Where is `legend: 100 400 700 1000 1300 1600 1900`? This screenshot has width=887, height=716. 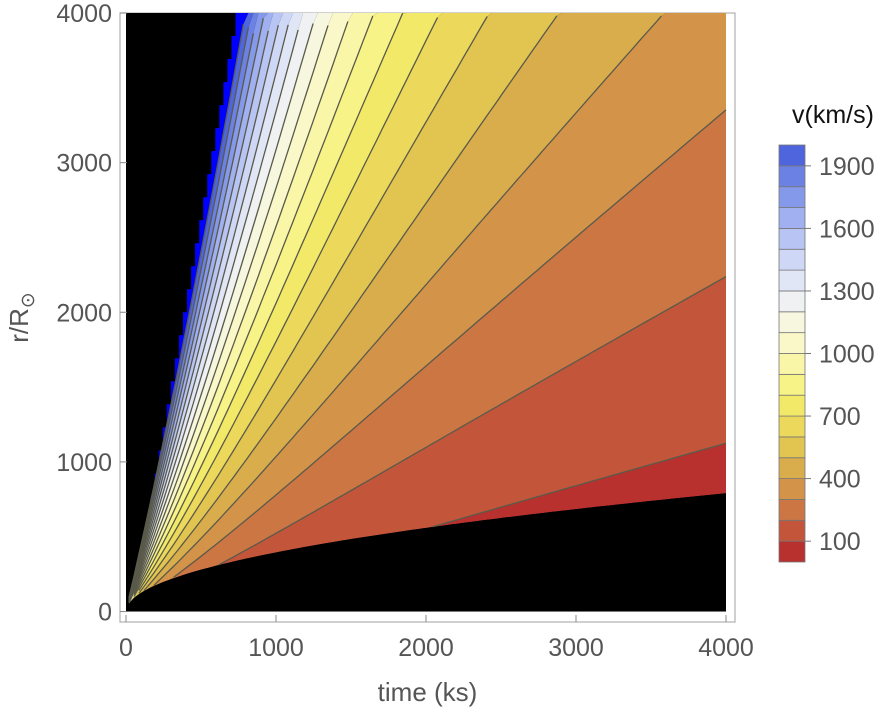 legend: 100 400 700 1000 1300 1600 1900 is located at coordinates (826, 353).